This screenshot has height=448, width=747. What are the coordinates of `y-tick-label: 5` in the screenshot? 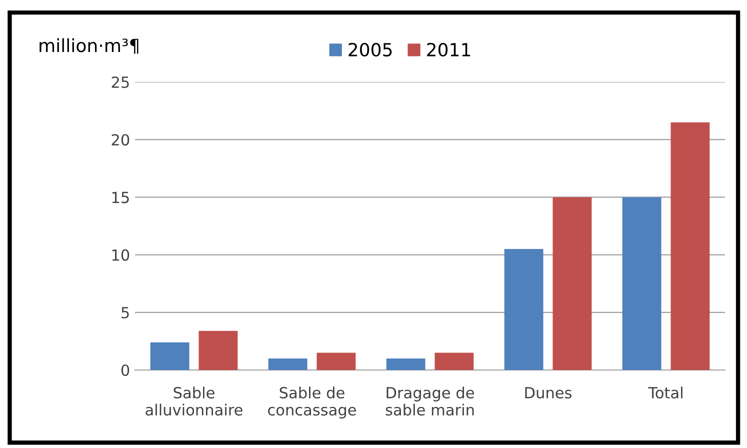 It's located at (125, 312).